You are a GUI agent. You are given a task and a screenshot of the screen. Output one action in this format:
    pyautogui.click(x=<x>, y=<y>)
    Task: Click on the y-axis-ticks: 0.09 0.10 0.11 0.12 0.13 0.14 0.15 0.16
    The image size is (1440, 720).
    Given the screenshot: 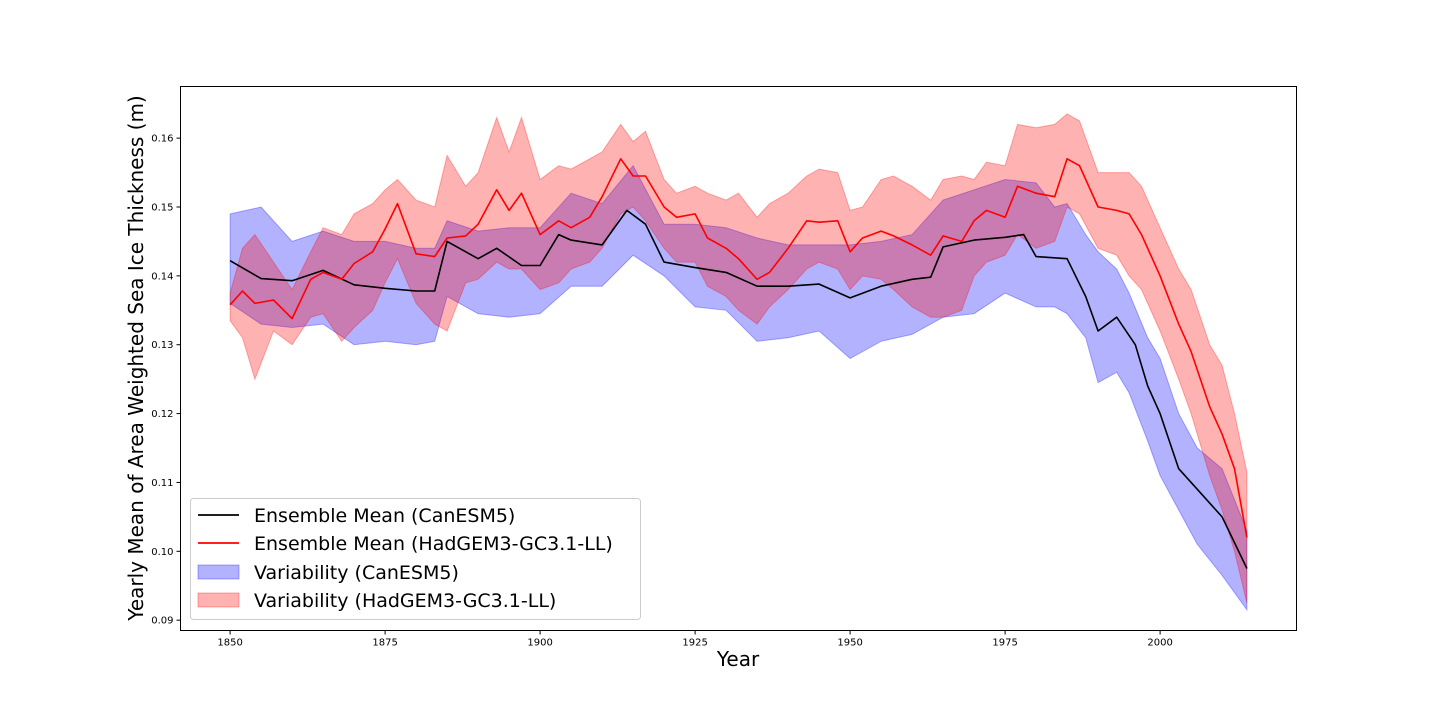 What is the action you would take?
    pyautogui.click(x=166, y=380)
    